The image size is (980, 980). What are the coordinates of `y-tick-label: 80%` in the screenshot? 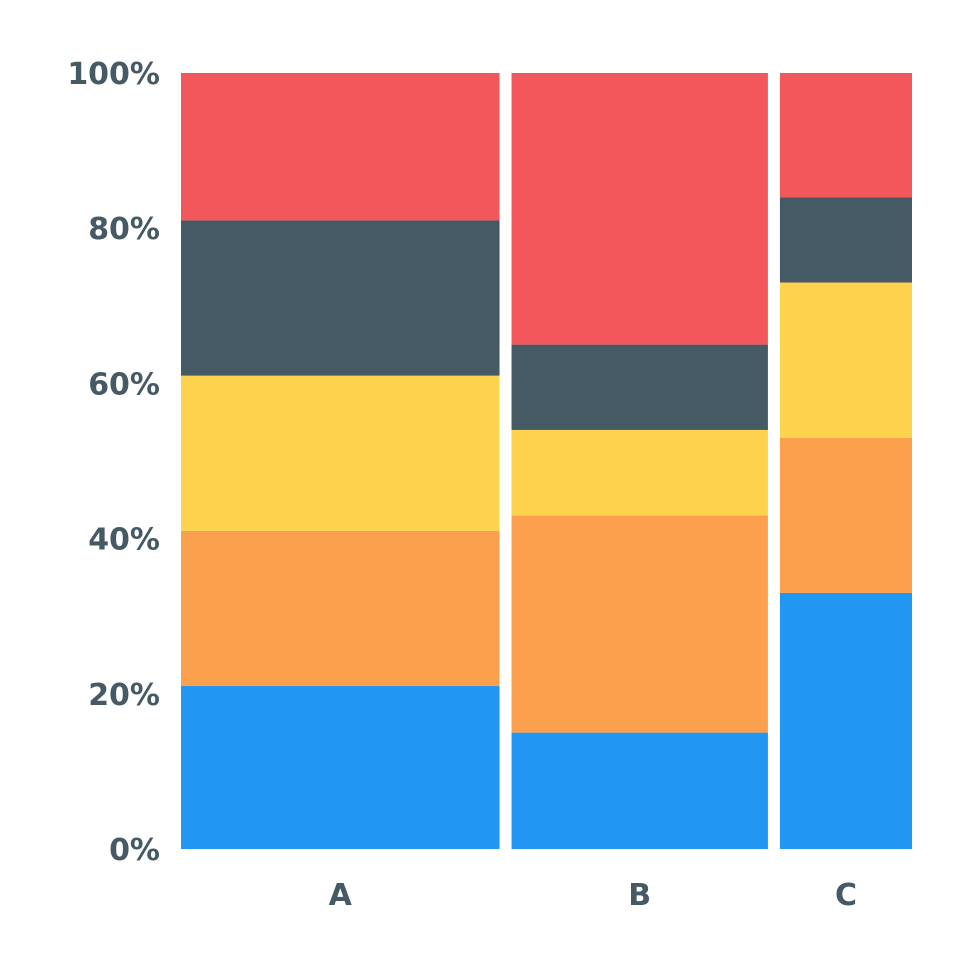 It's located at (124, 229).